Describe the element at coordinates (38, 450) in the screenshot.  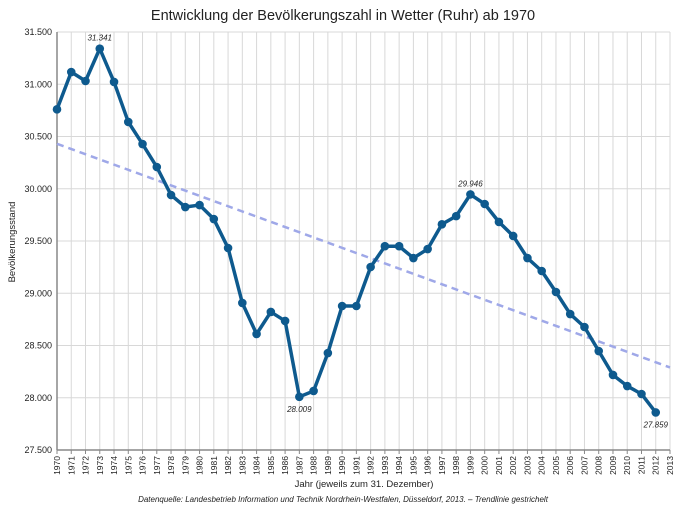
I see `y-tick-label: 27.500` at that location.